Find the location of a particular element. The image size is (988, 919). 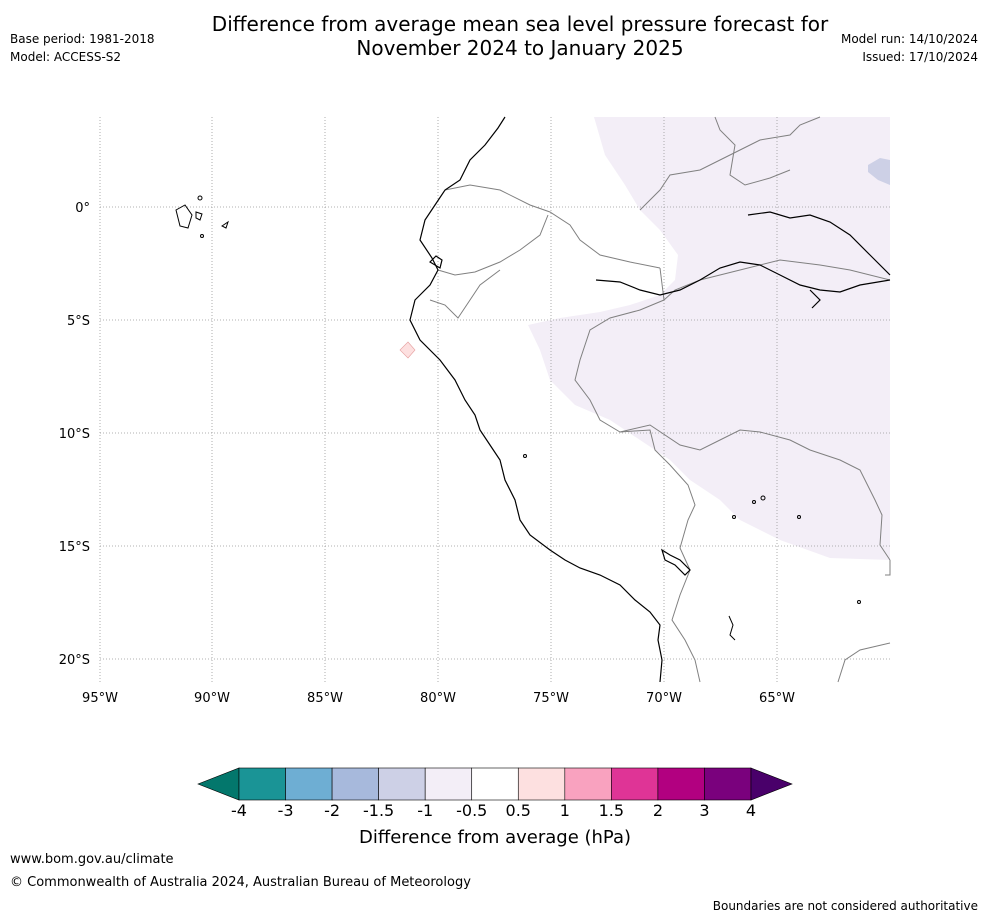

metadata-right: Model run: 14/10/2024 Issued: 17/10/2024 is located at coordinates (909, 48).